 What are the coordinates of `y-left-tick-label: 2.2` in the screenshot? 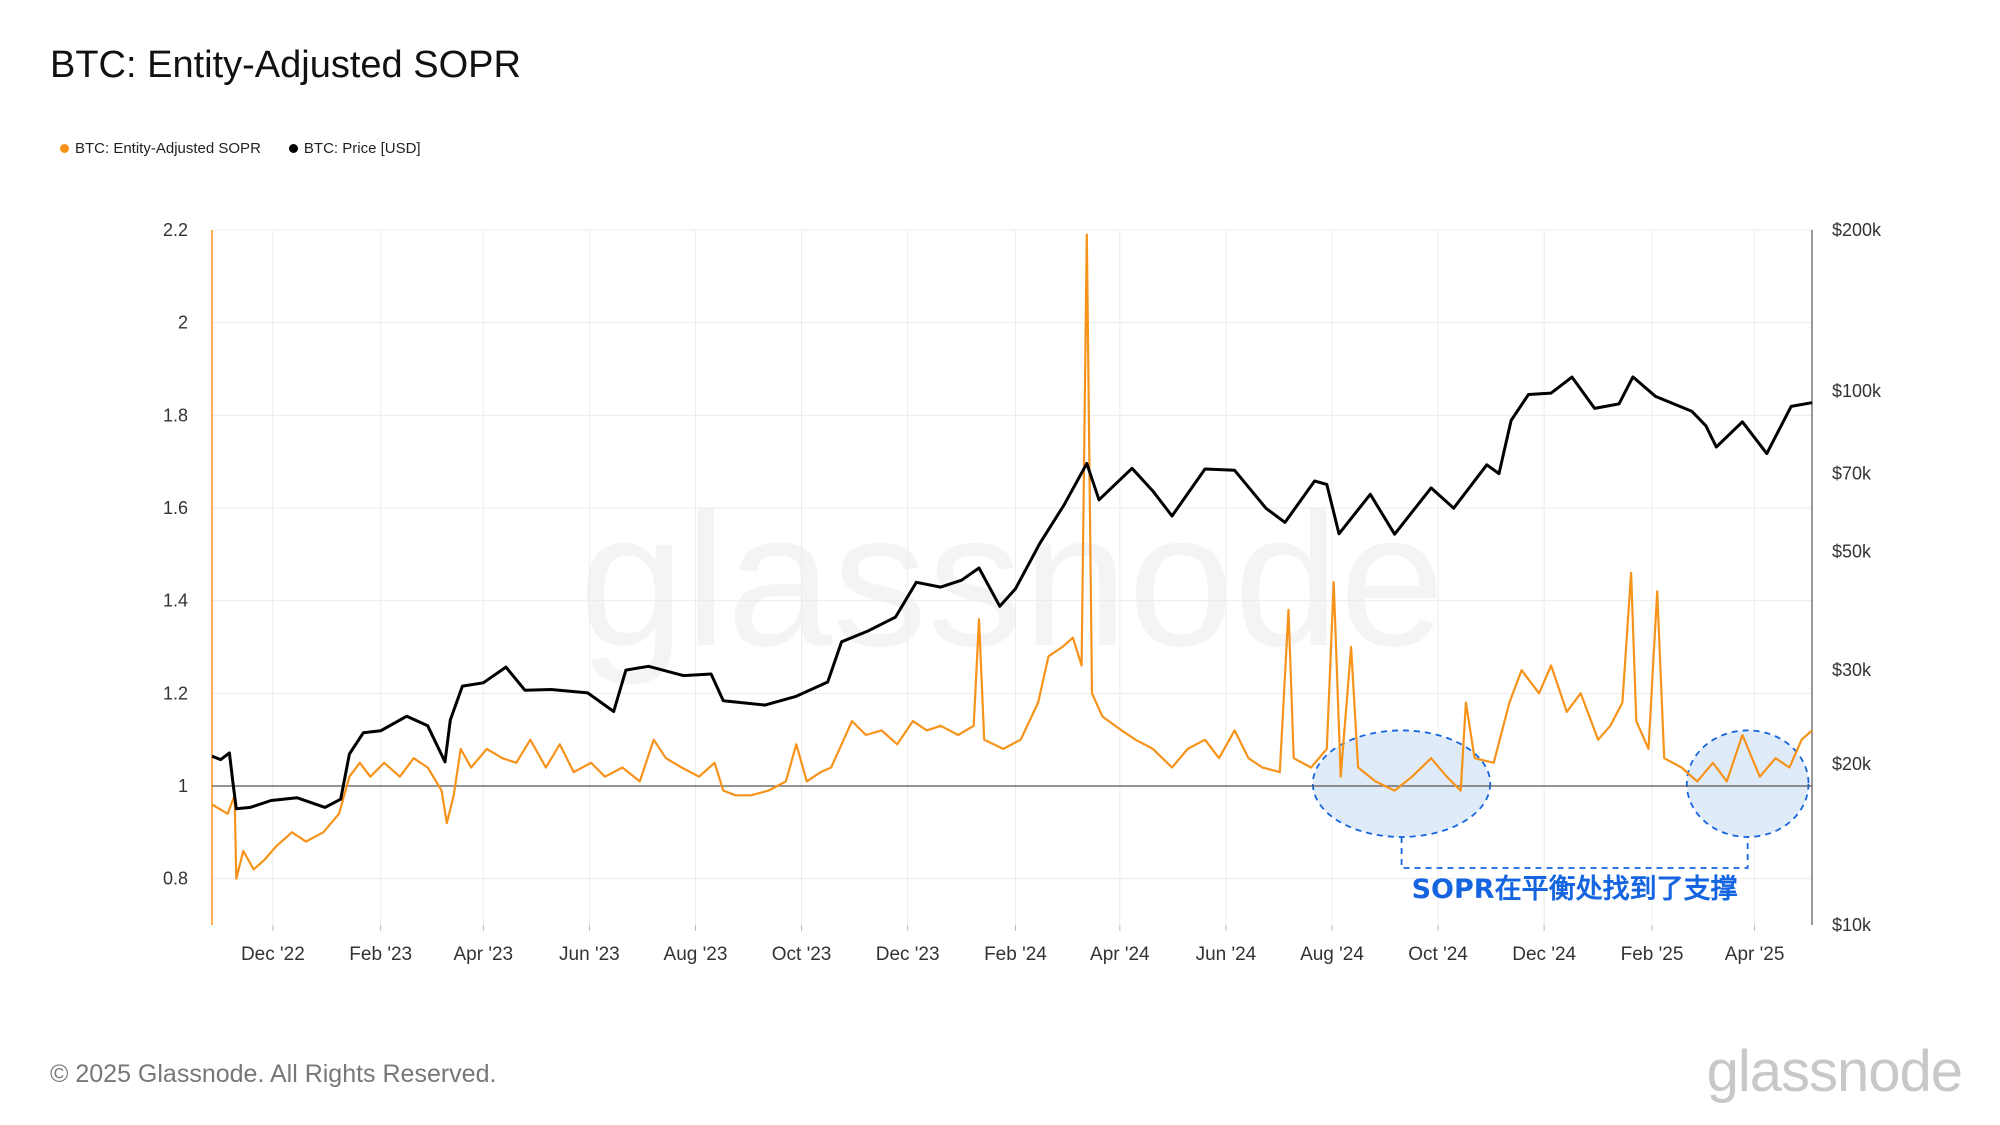 It's located at (175, 230).